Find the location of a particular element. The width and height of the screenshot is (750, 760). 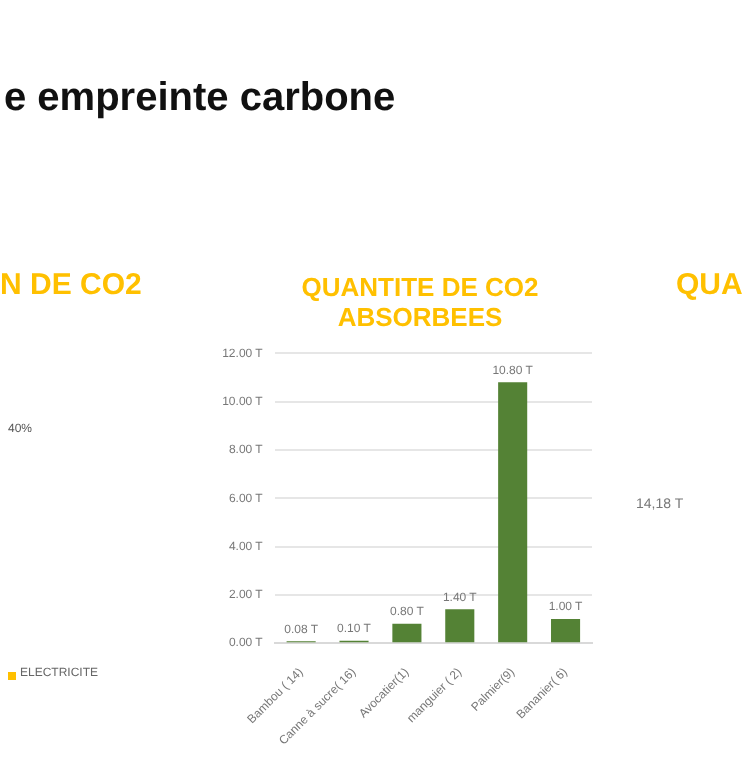

chart-title: QUANTITE DE CO2 ABSORBEES is located at coordinates (420, 302).